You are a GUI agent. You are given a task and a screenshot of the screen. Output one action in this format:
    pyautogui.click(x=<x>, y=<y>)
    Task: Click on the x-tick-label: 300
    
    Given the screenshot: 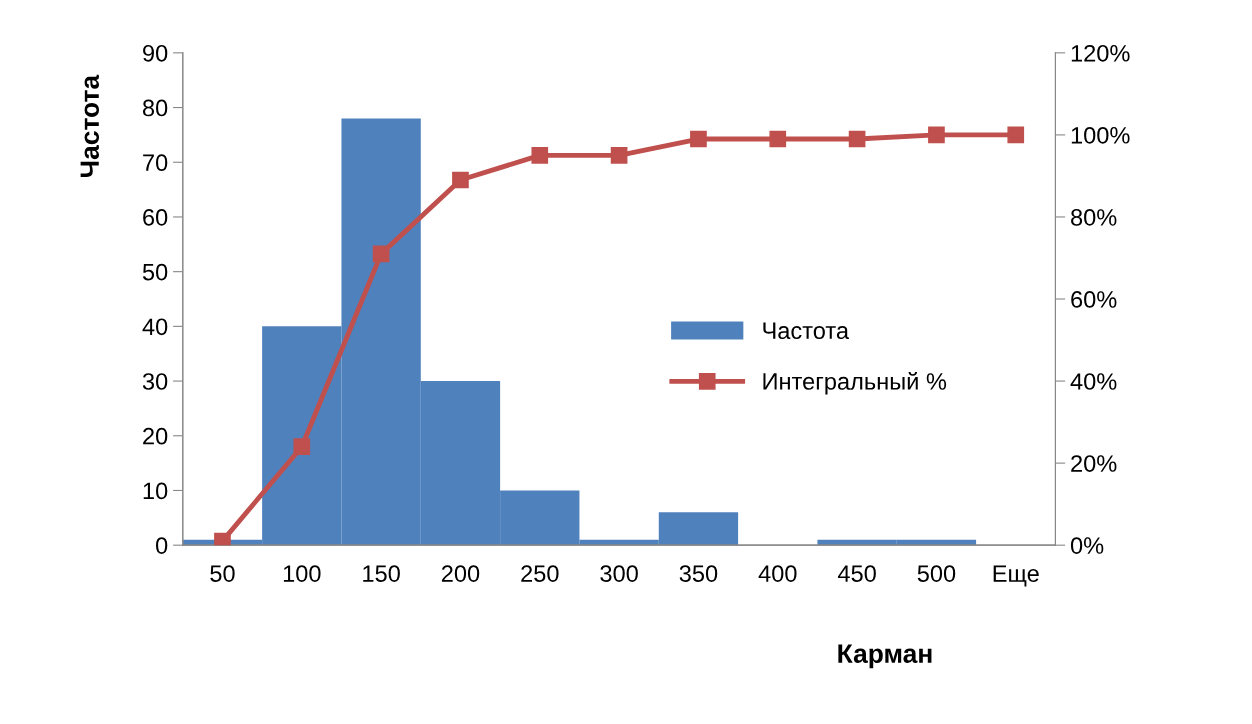 What is the action you would take?
    pyautogui.click(x=619, y=573)
    